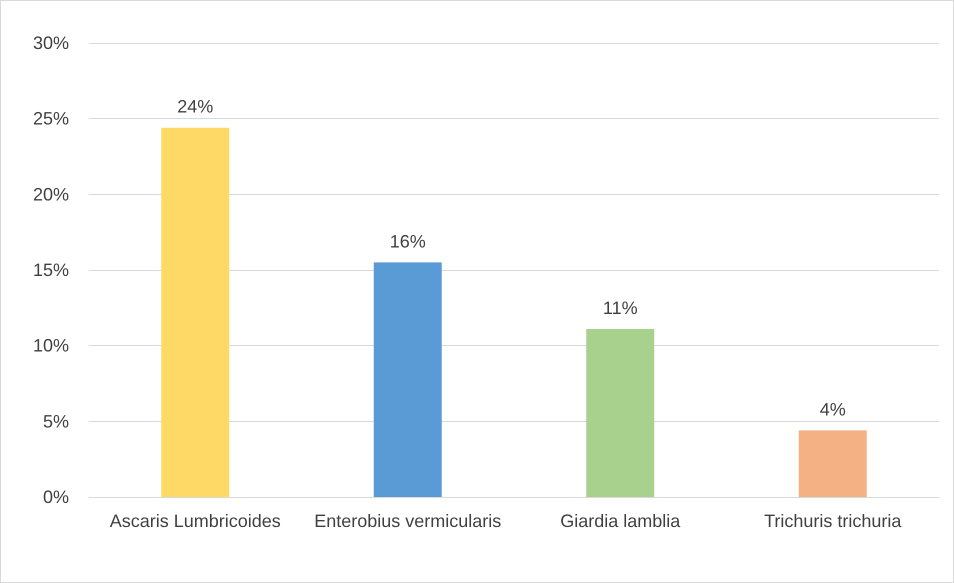 The height and width of the screenshot is (583, 954). Describe the element at coordinates (50, 346) in the screenshot. I see `y-tick-label: 10%` at that location.